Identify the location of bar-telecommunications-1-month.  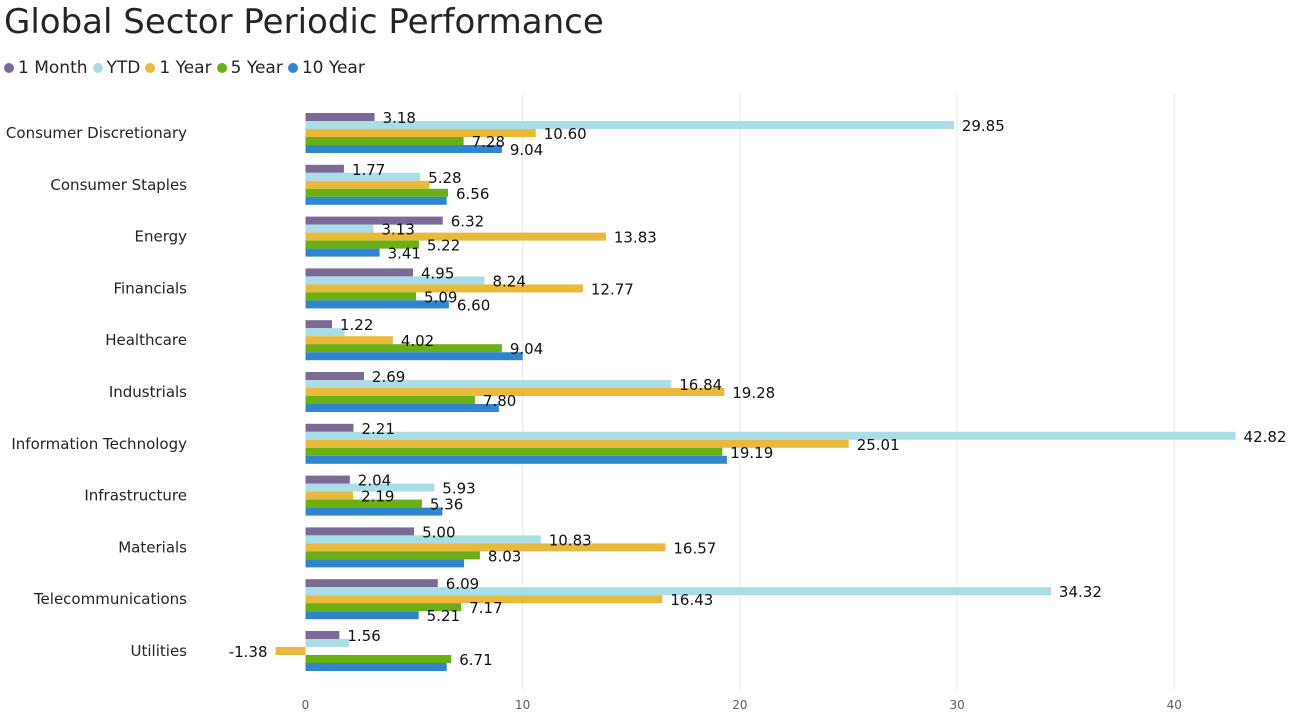
(371, 583).